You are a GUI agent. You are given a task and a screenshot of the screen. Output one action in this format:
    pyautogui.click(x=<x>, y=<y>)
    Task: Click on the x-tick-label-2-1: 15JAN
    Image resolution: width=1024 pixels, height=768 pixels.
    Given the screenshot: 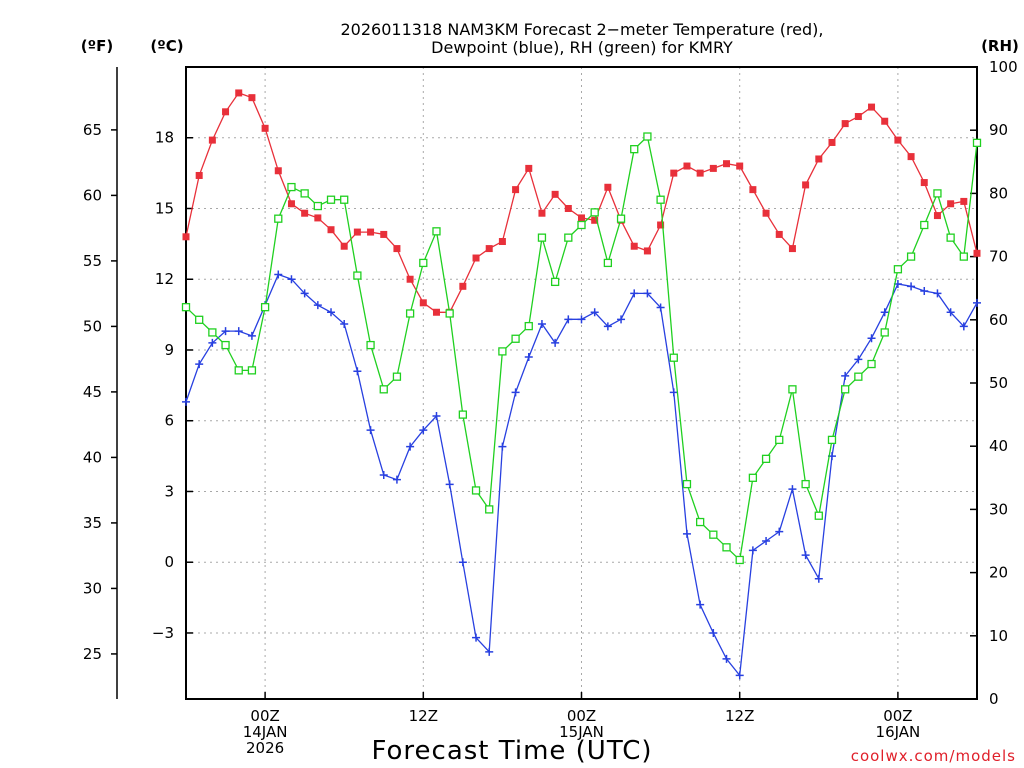 What is the action you would take?
    pyautogui.click(x=581, y=732)
    